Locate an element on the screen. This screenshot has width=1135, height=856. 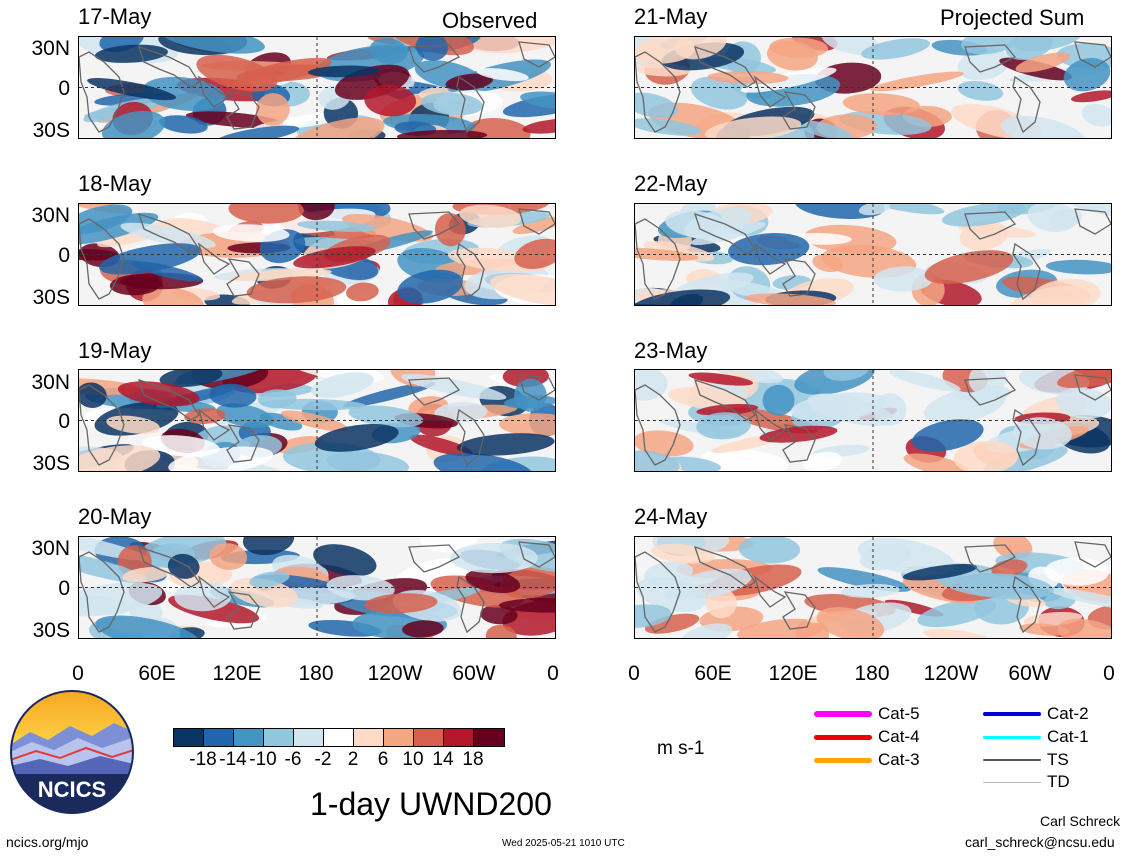
lon-label: 120E is located at coordinates (793, 673).